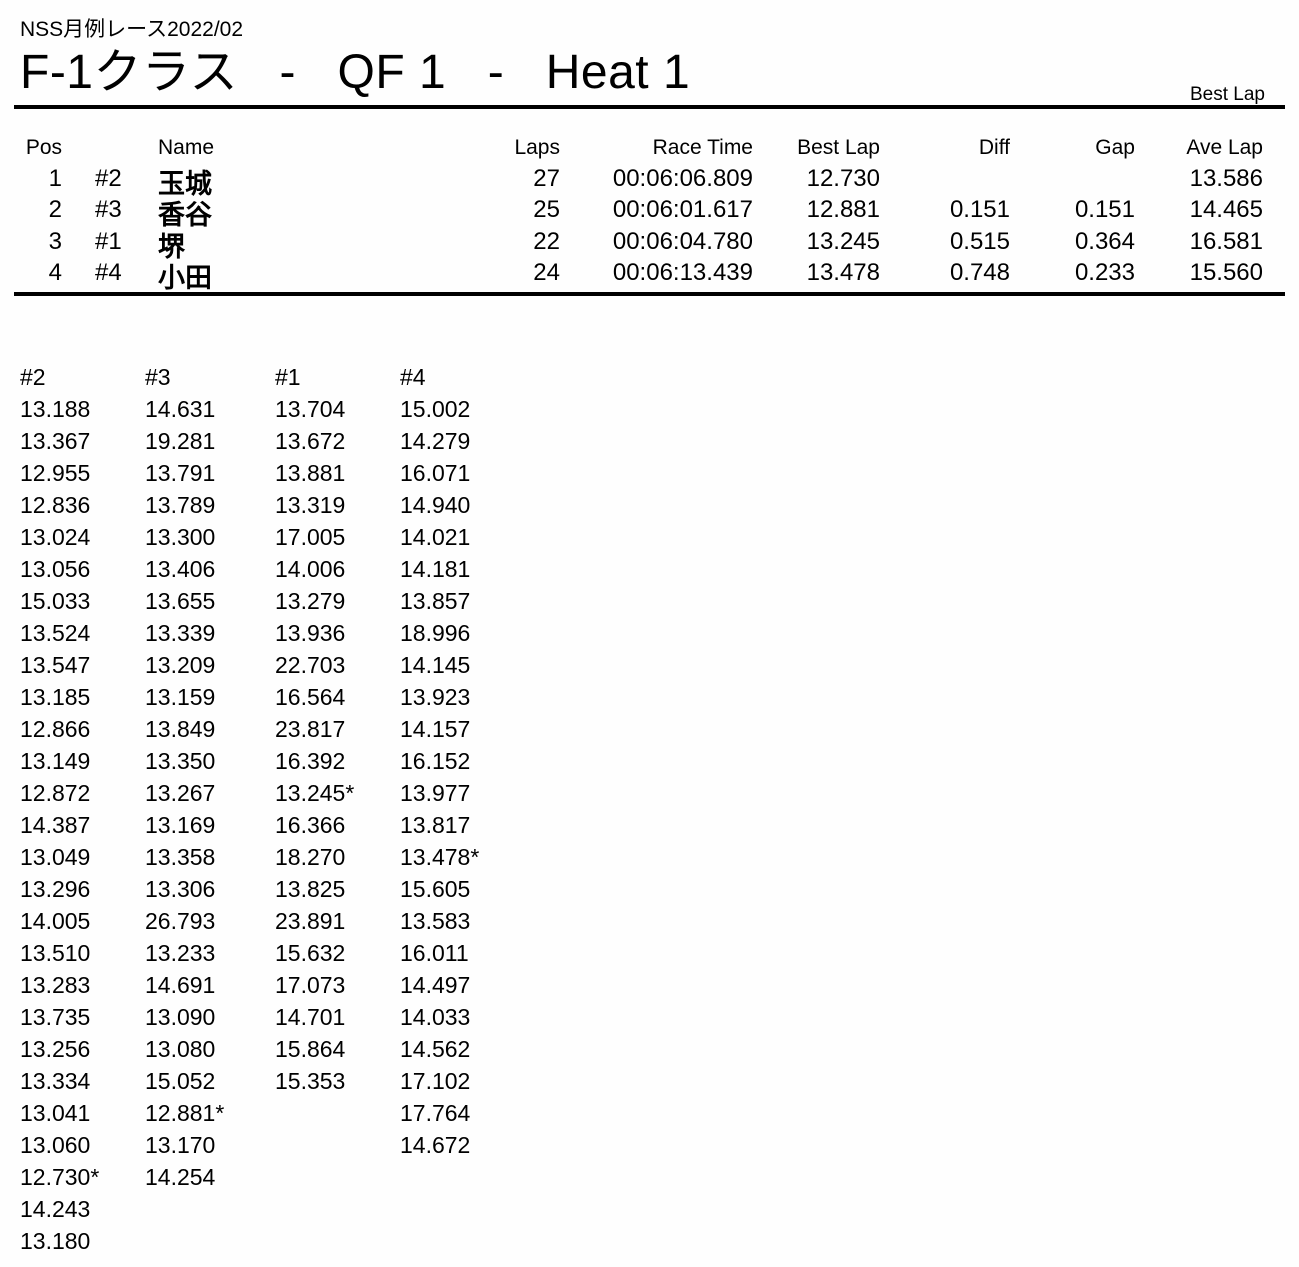 The width and height of the screenshot is (1299, 1267). I want to click on lap-time-cell: 12.872, so click(55, 793).